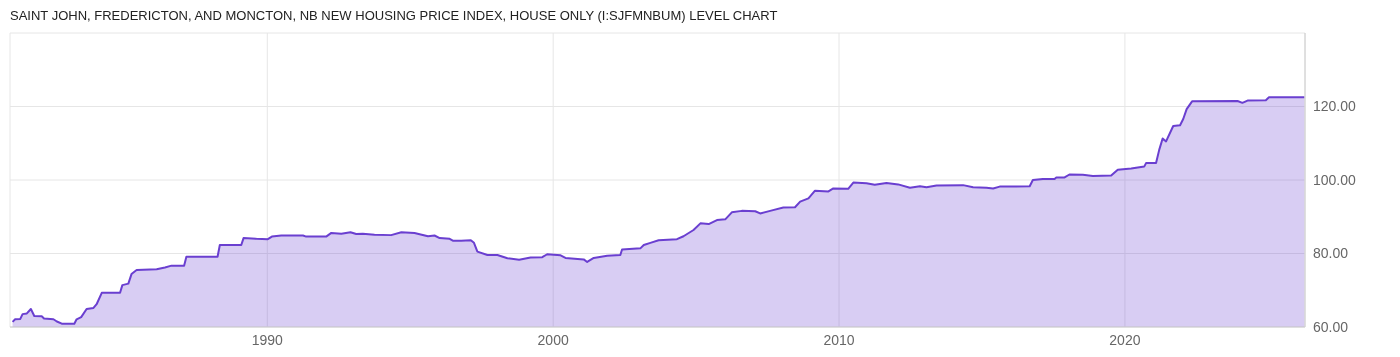 The height and width of the screenshot is (357, 1400). I want to click on x-tick-label: 1990, so click(267, 339).